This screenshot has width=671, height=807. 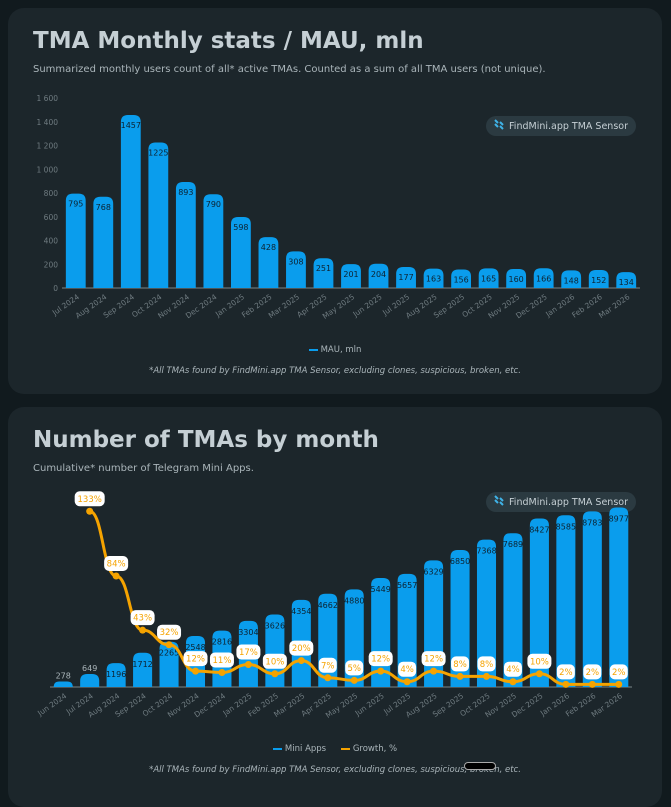 What do you see at coordinates (592, 522) in the screenshot?
I see `bar-value-label: 8783` at bounding box center [592, 522].